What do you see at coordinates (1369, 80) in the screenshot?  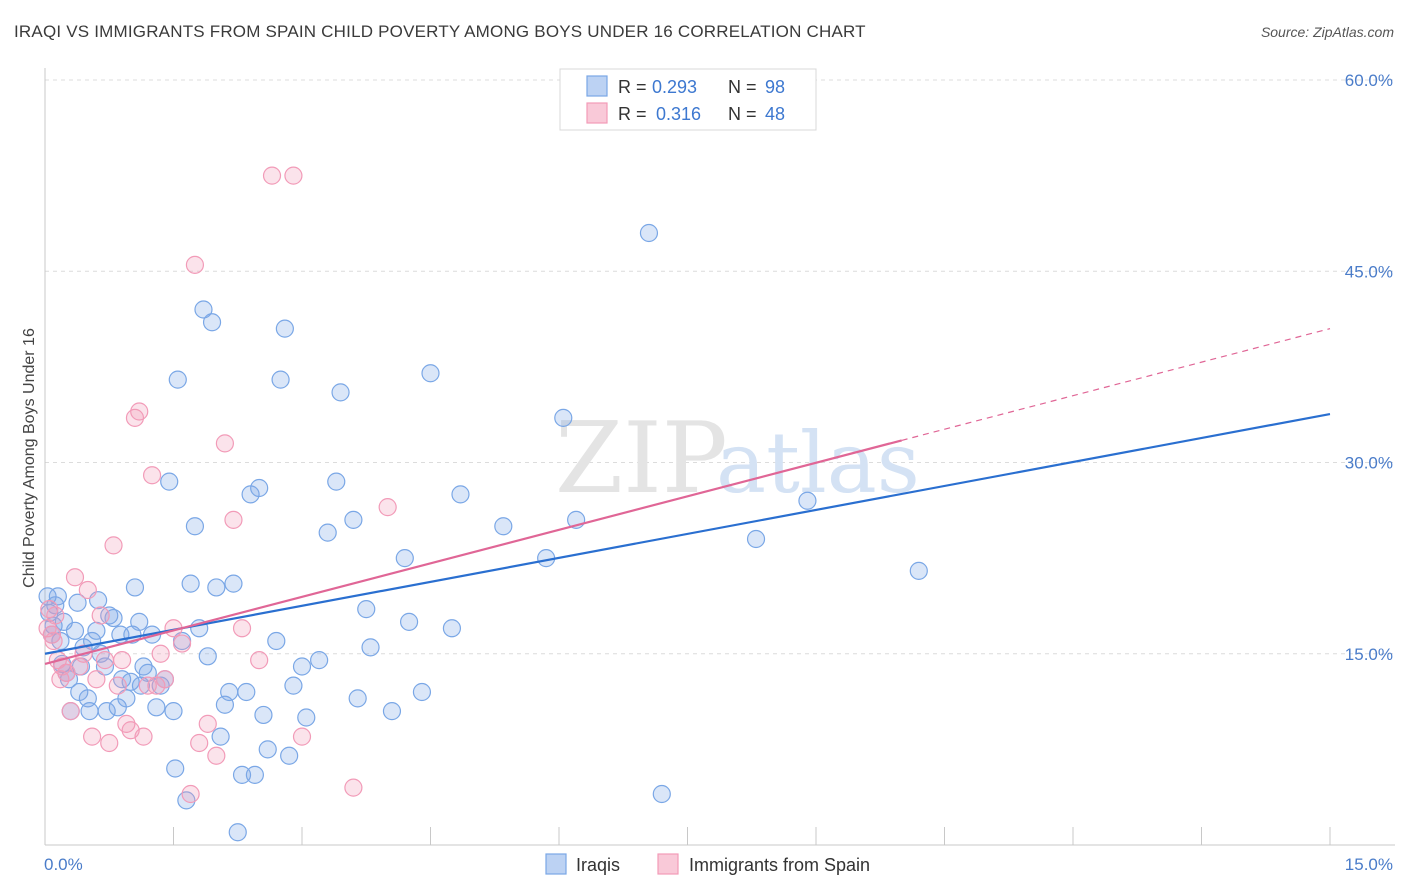 I see `y-tick-label-3: 60.0%` at bounding box center [1369, 80].